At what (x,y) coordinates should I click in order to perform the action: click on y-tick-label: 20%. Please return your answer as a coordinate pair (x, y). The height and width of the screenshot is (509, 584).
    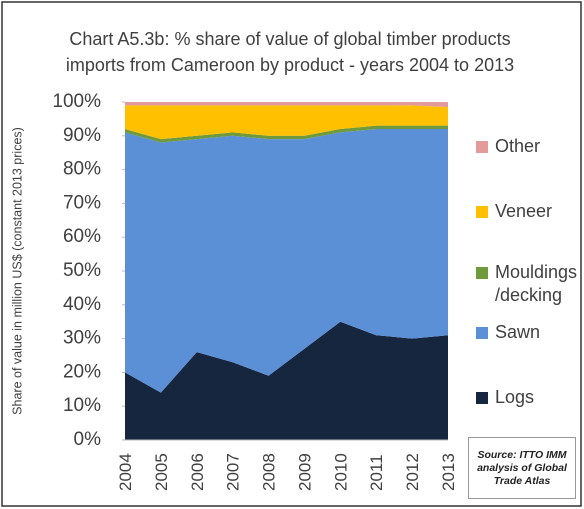
    Looking at the image, I should click on (82, 371).